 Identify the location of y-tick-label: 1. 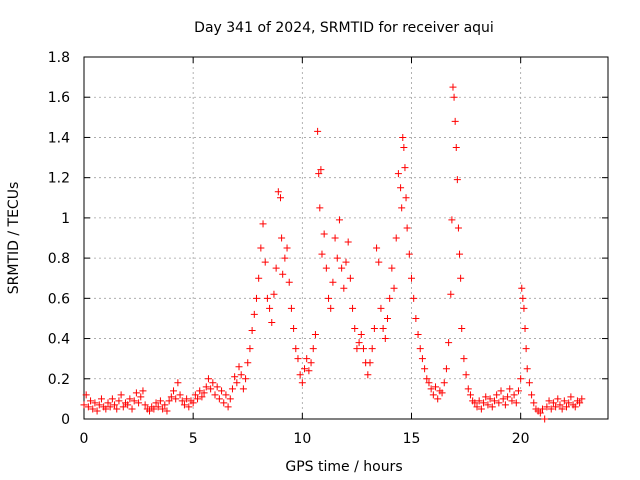
(65, 219).